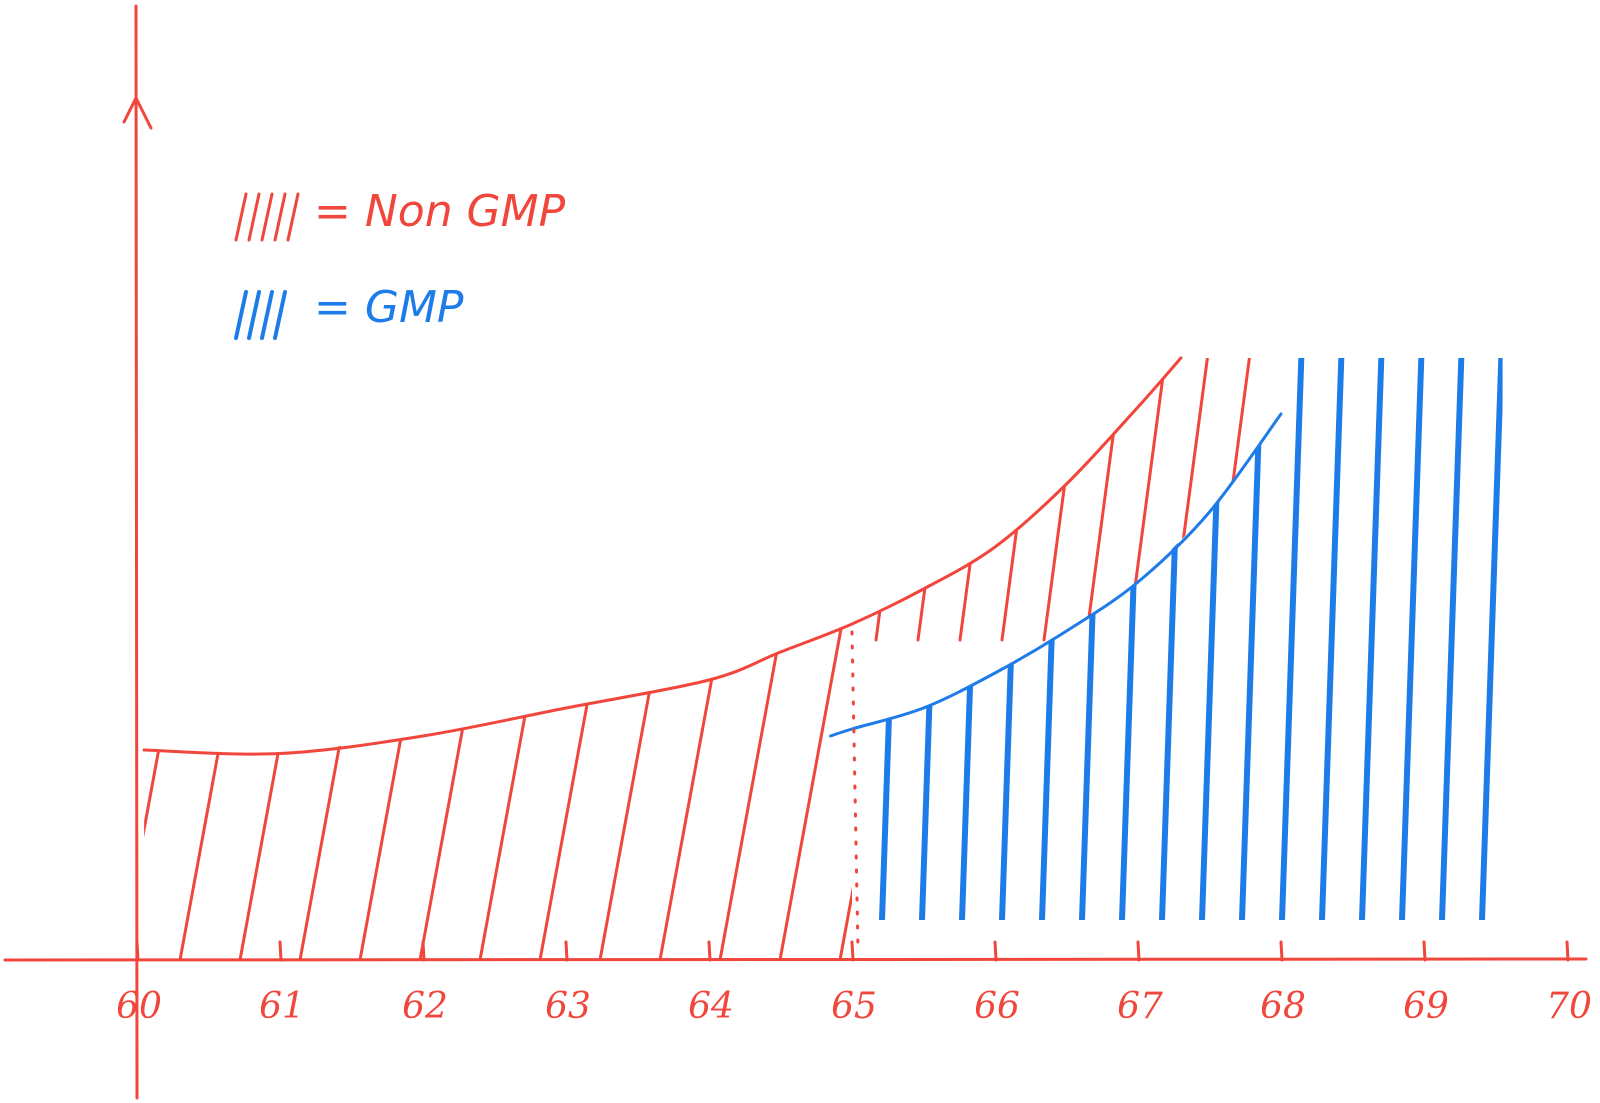 The width and height of the screenshot is (1600, 1103). Describe the element at coordinates (1569, 1006) in the screenshot. I see `x-tick-label: 70` at that location.